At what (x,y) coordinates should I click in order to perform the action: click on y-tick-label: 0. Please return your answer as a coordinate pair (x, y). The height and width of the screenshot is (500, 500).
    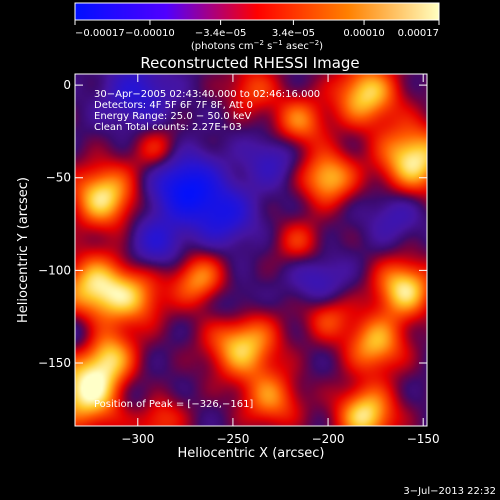
    Looking at the image, I should click on (67, 85).